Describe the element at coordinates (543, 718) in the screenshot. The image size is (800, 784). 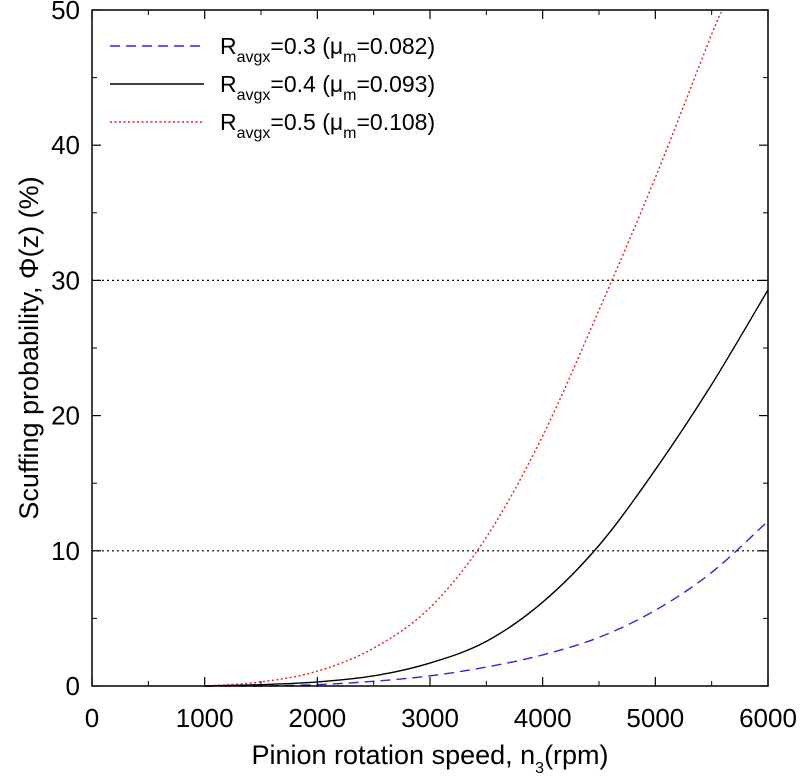
I see `x-tick-label: 4000` at that location.